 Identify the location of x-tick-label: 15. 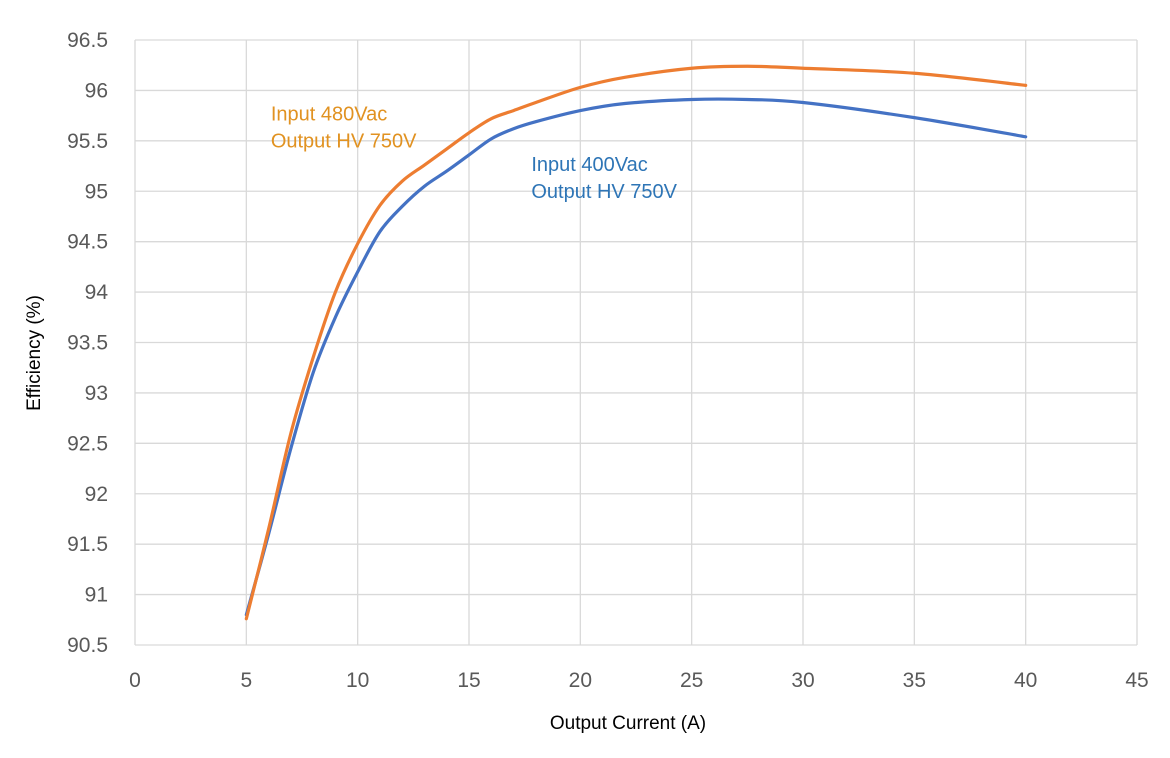
(468, 680).